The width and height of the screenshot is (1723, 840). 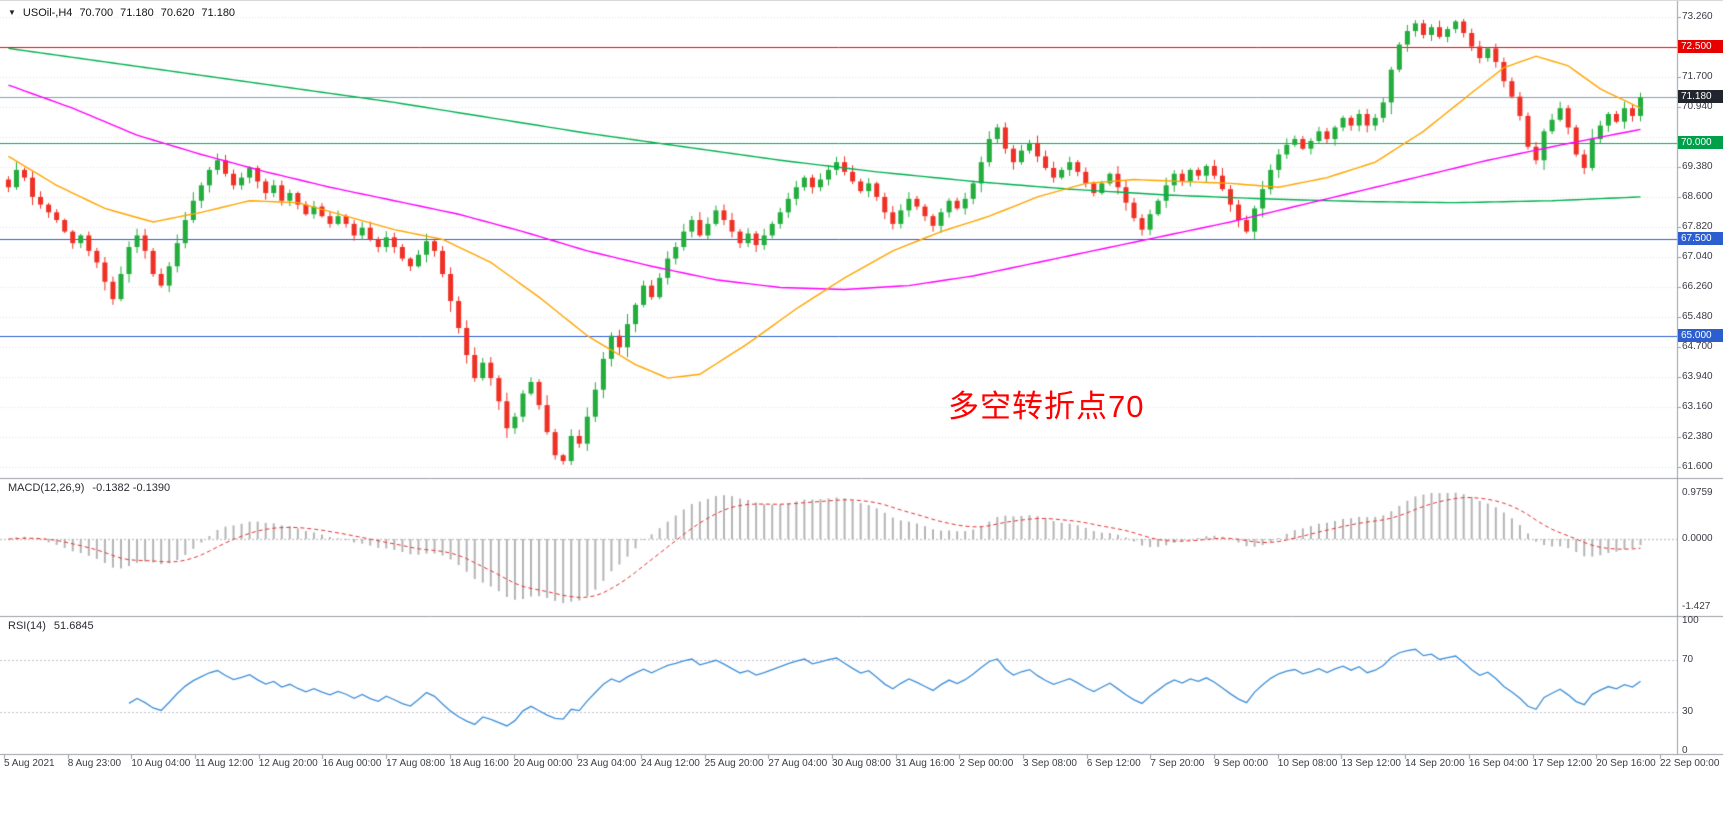 What do you see at coordinates (46, 488) in the screenshot?
I see `macd-name: MACD(12,26,9)` at bounding box center [46, 488].